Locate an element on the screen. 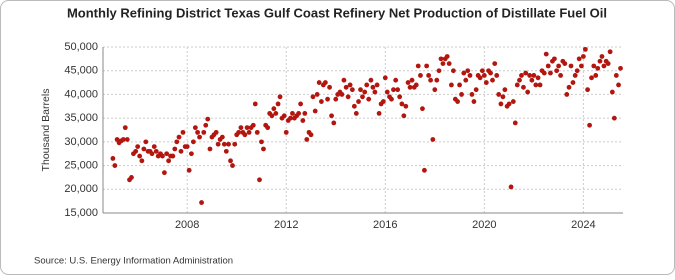 This screenshot has height=280, width=675. y-tick-label: 15,000 is located at coordinates (81, 213).